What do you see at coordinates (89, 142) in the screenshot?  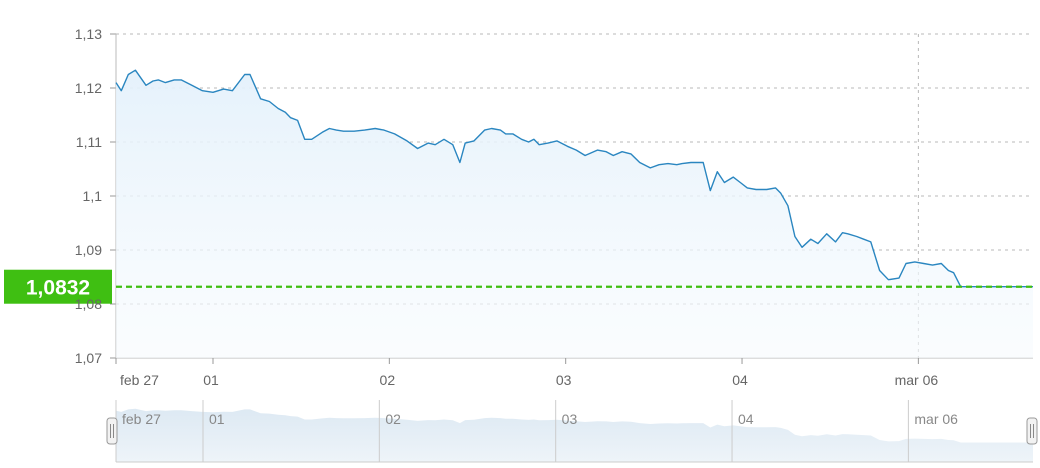 I see `y-tick-label: 1,11` at bounding box center [89, 142].